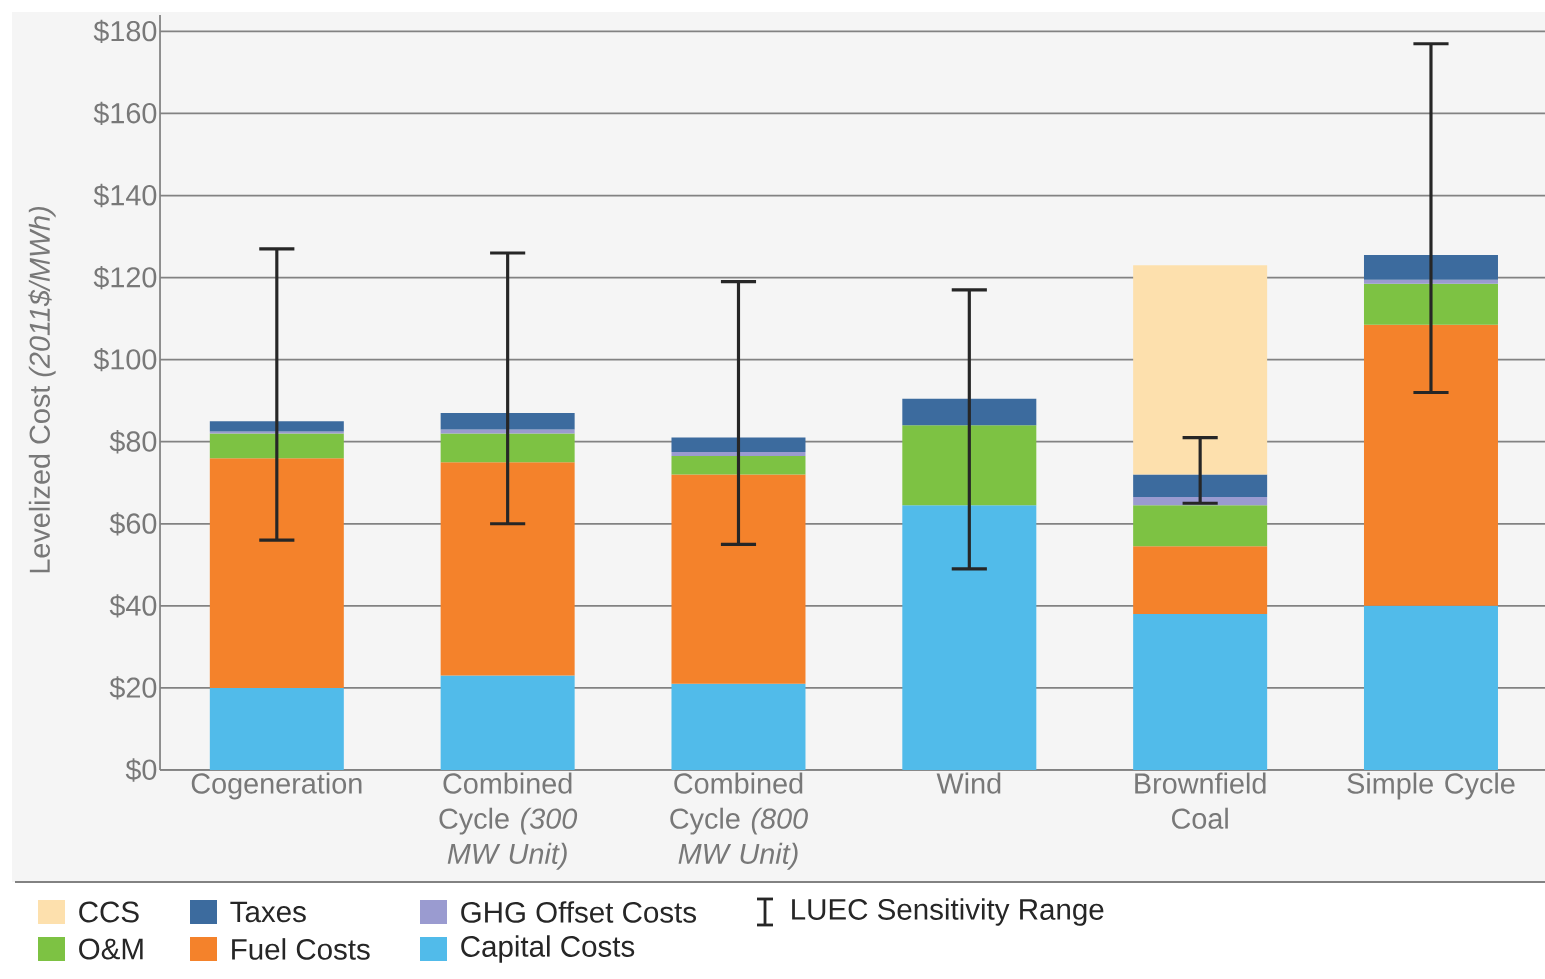 This screenshot has width=1545, height=979. I want to click on y-axis-title: Levelized Cost (2011$/MWh), so click(42, 389).